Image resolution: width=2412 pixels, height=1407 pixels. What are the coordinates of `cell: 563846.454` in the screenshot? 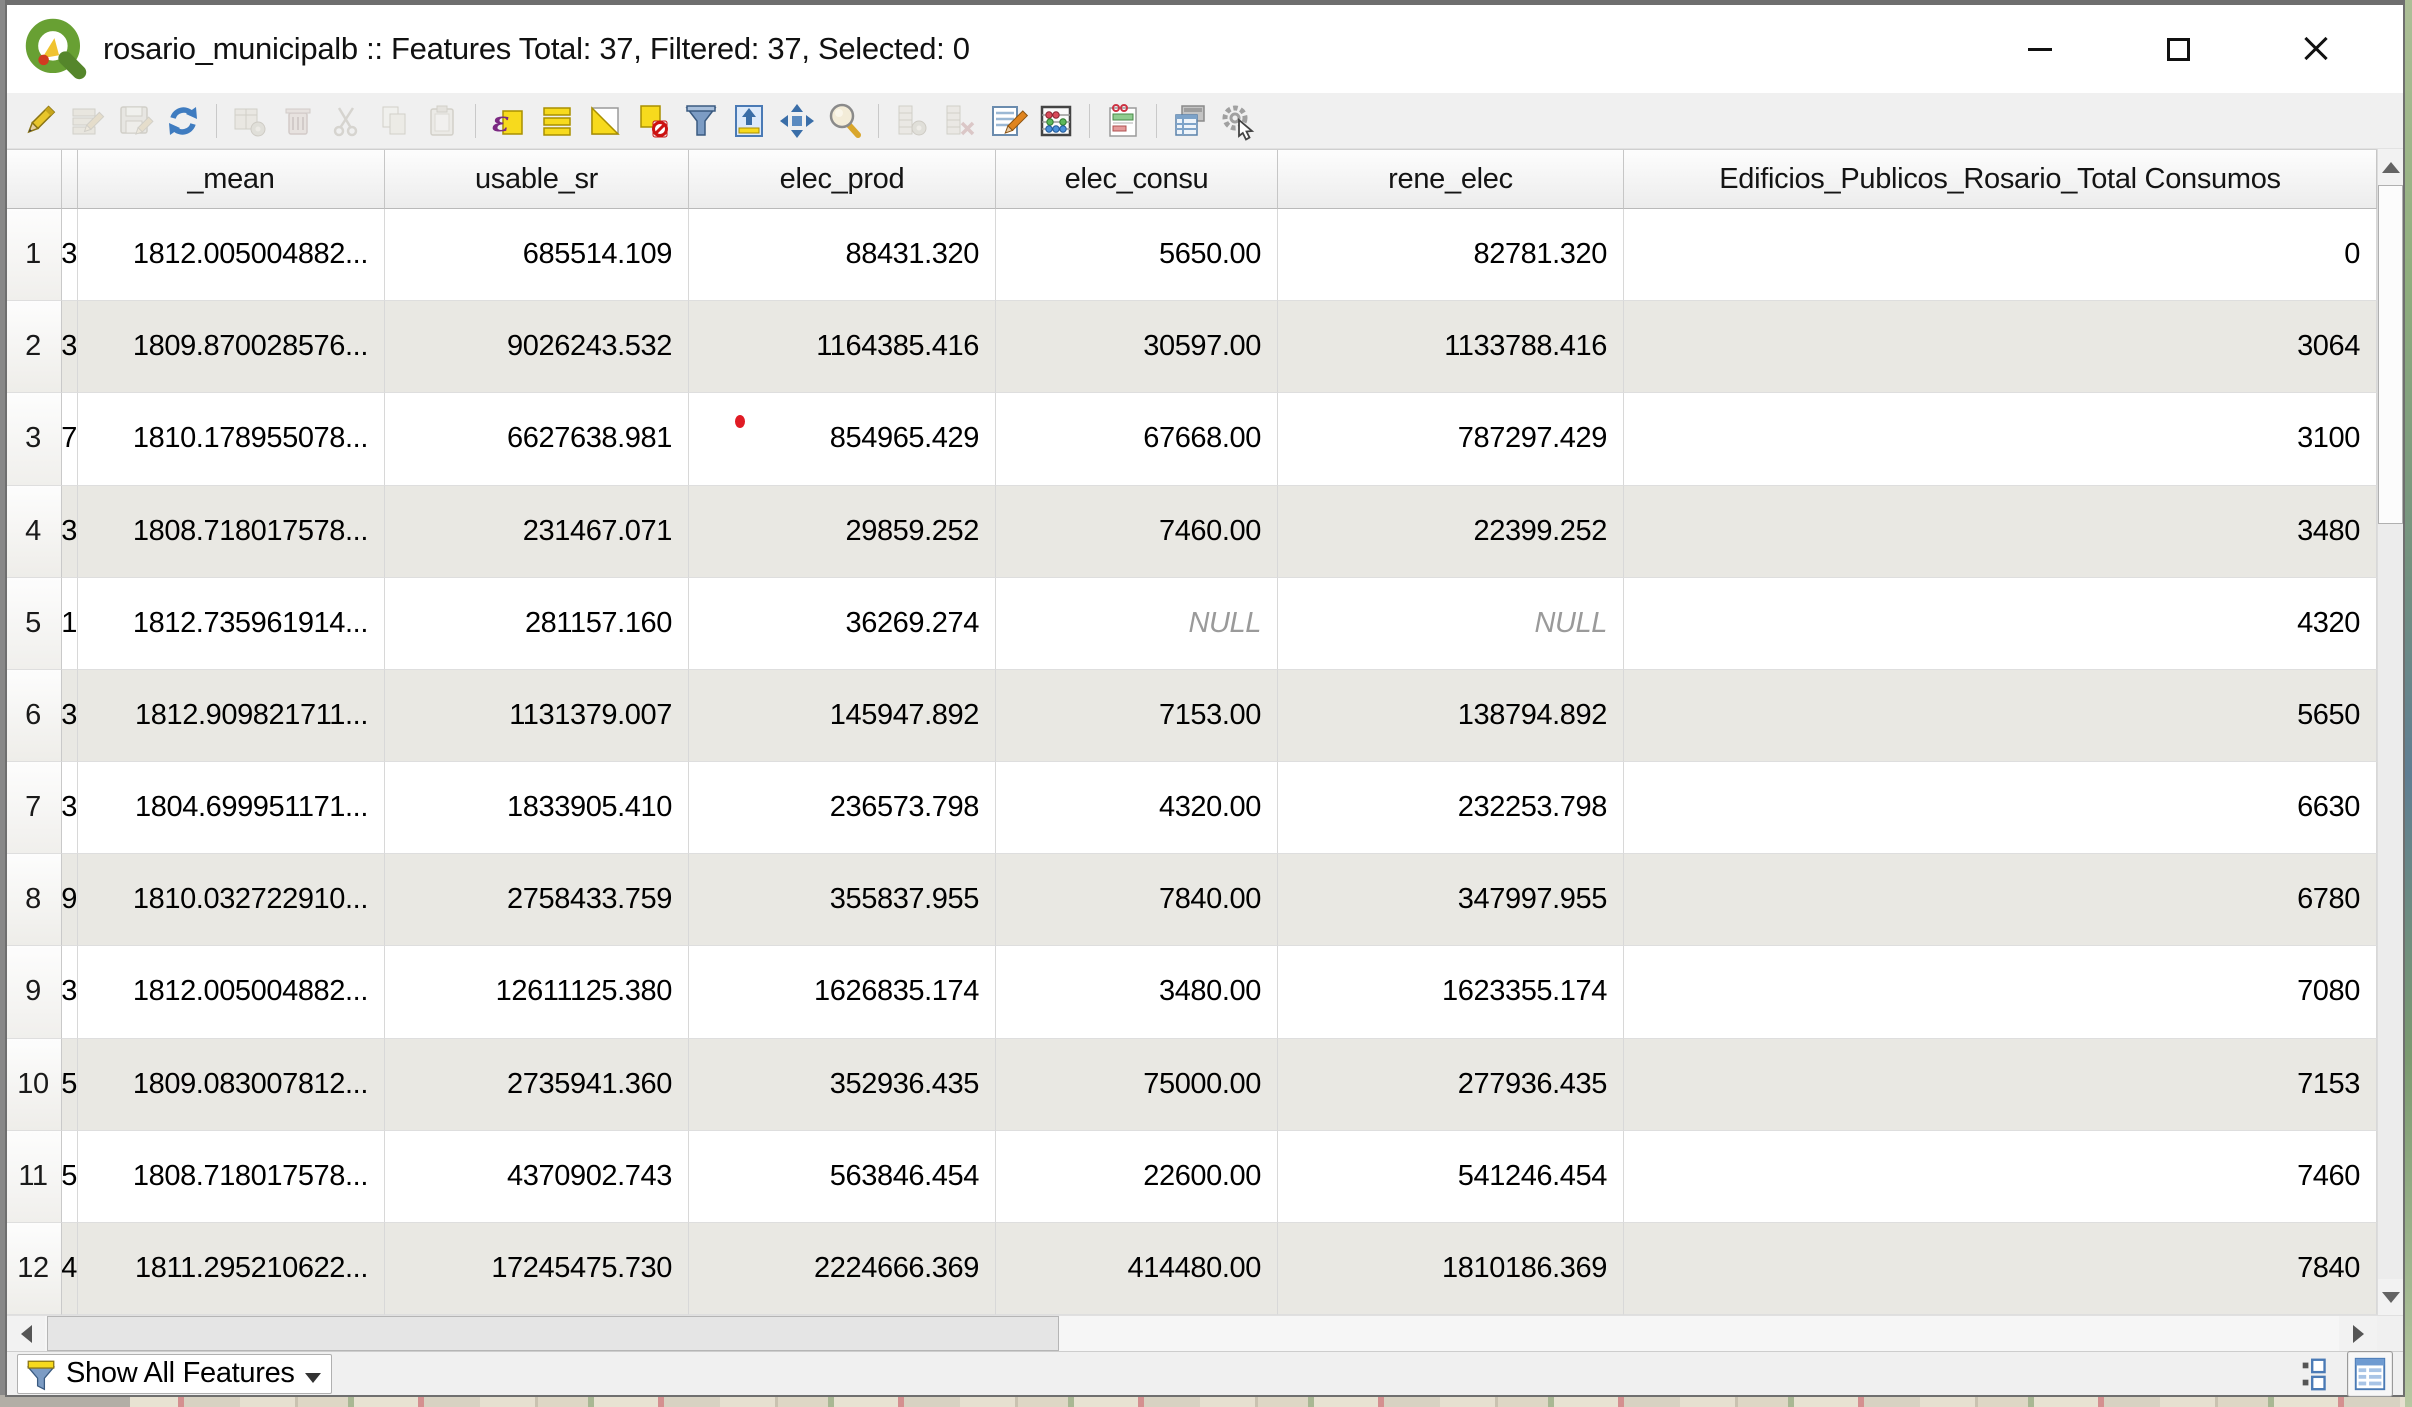 It's located at (842, 1176).